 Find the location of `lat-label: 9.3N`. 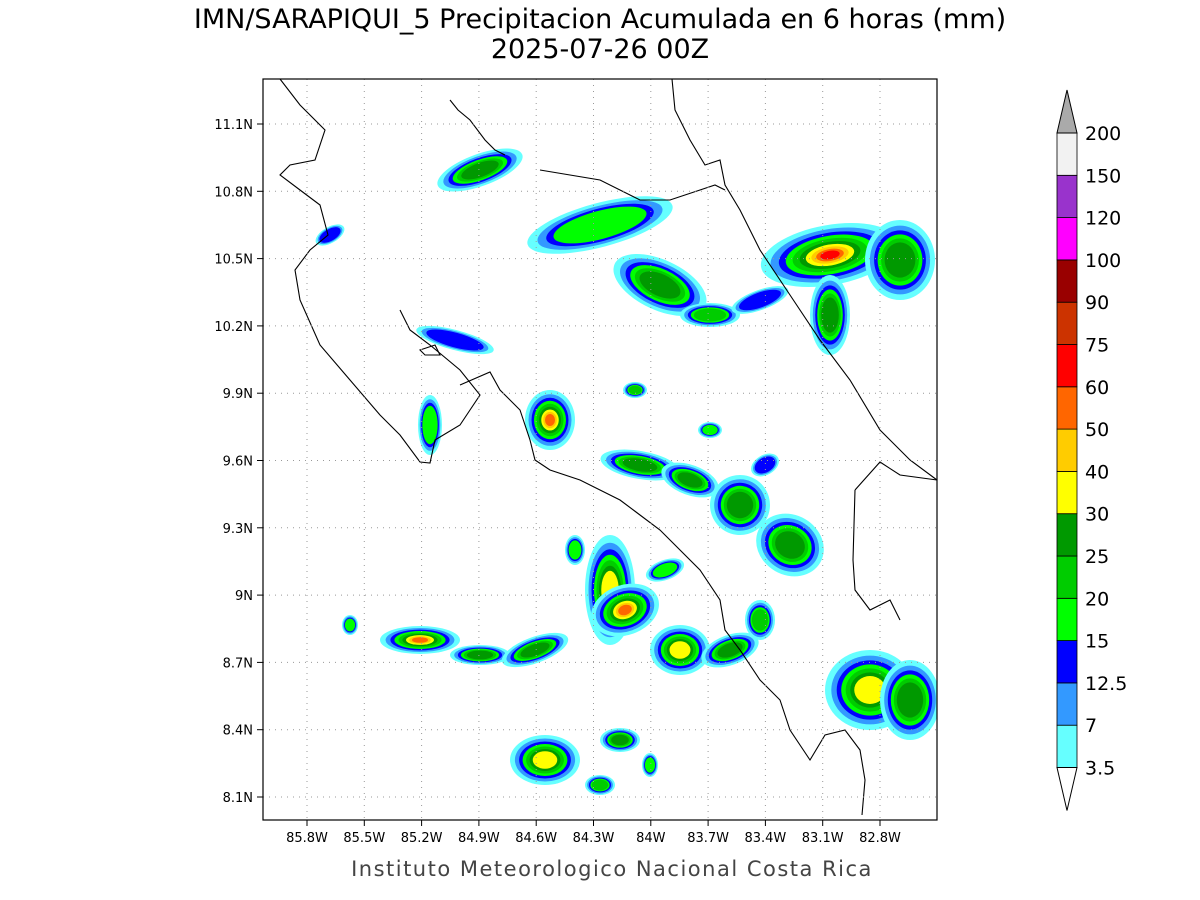

lat-label: 9.3N is located at coordinates (238, 529).